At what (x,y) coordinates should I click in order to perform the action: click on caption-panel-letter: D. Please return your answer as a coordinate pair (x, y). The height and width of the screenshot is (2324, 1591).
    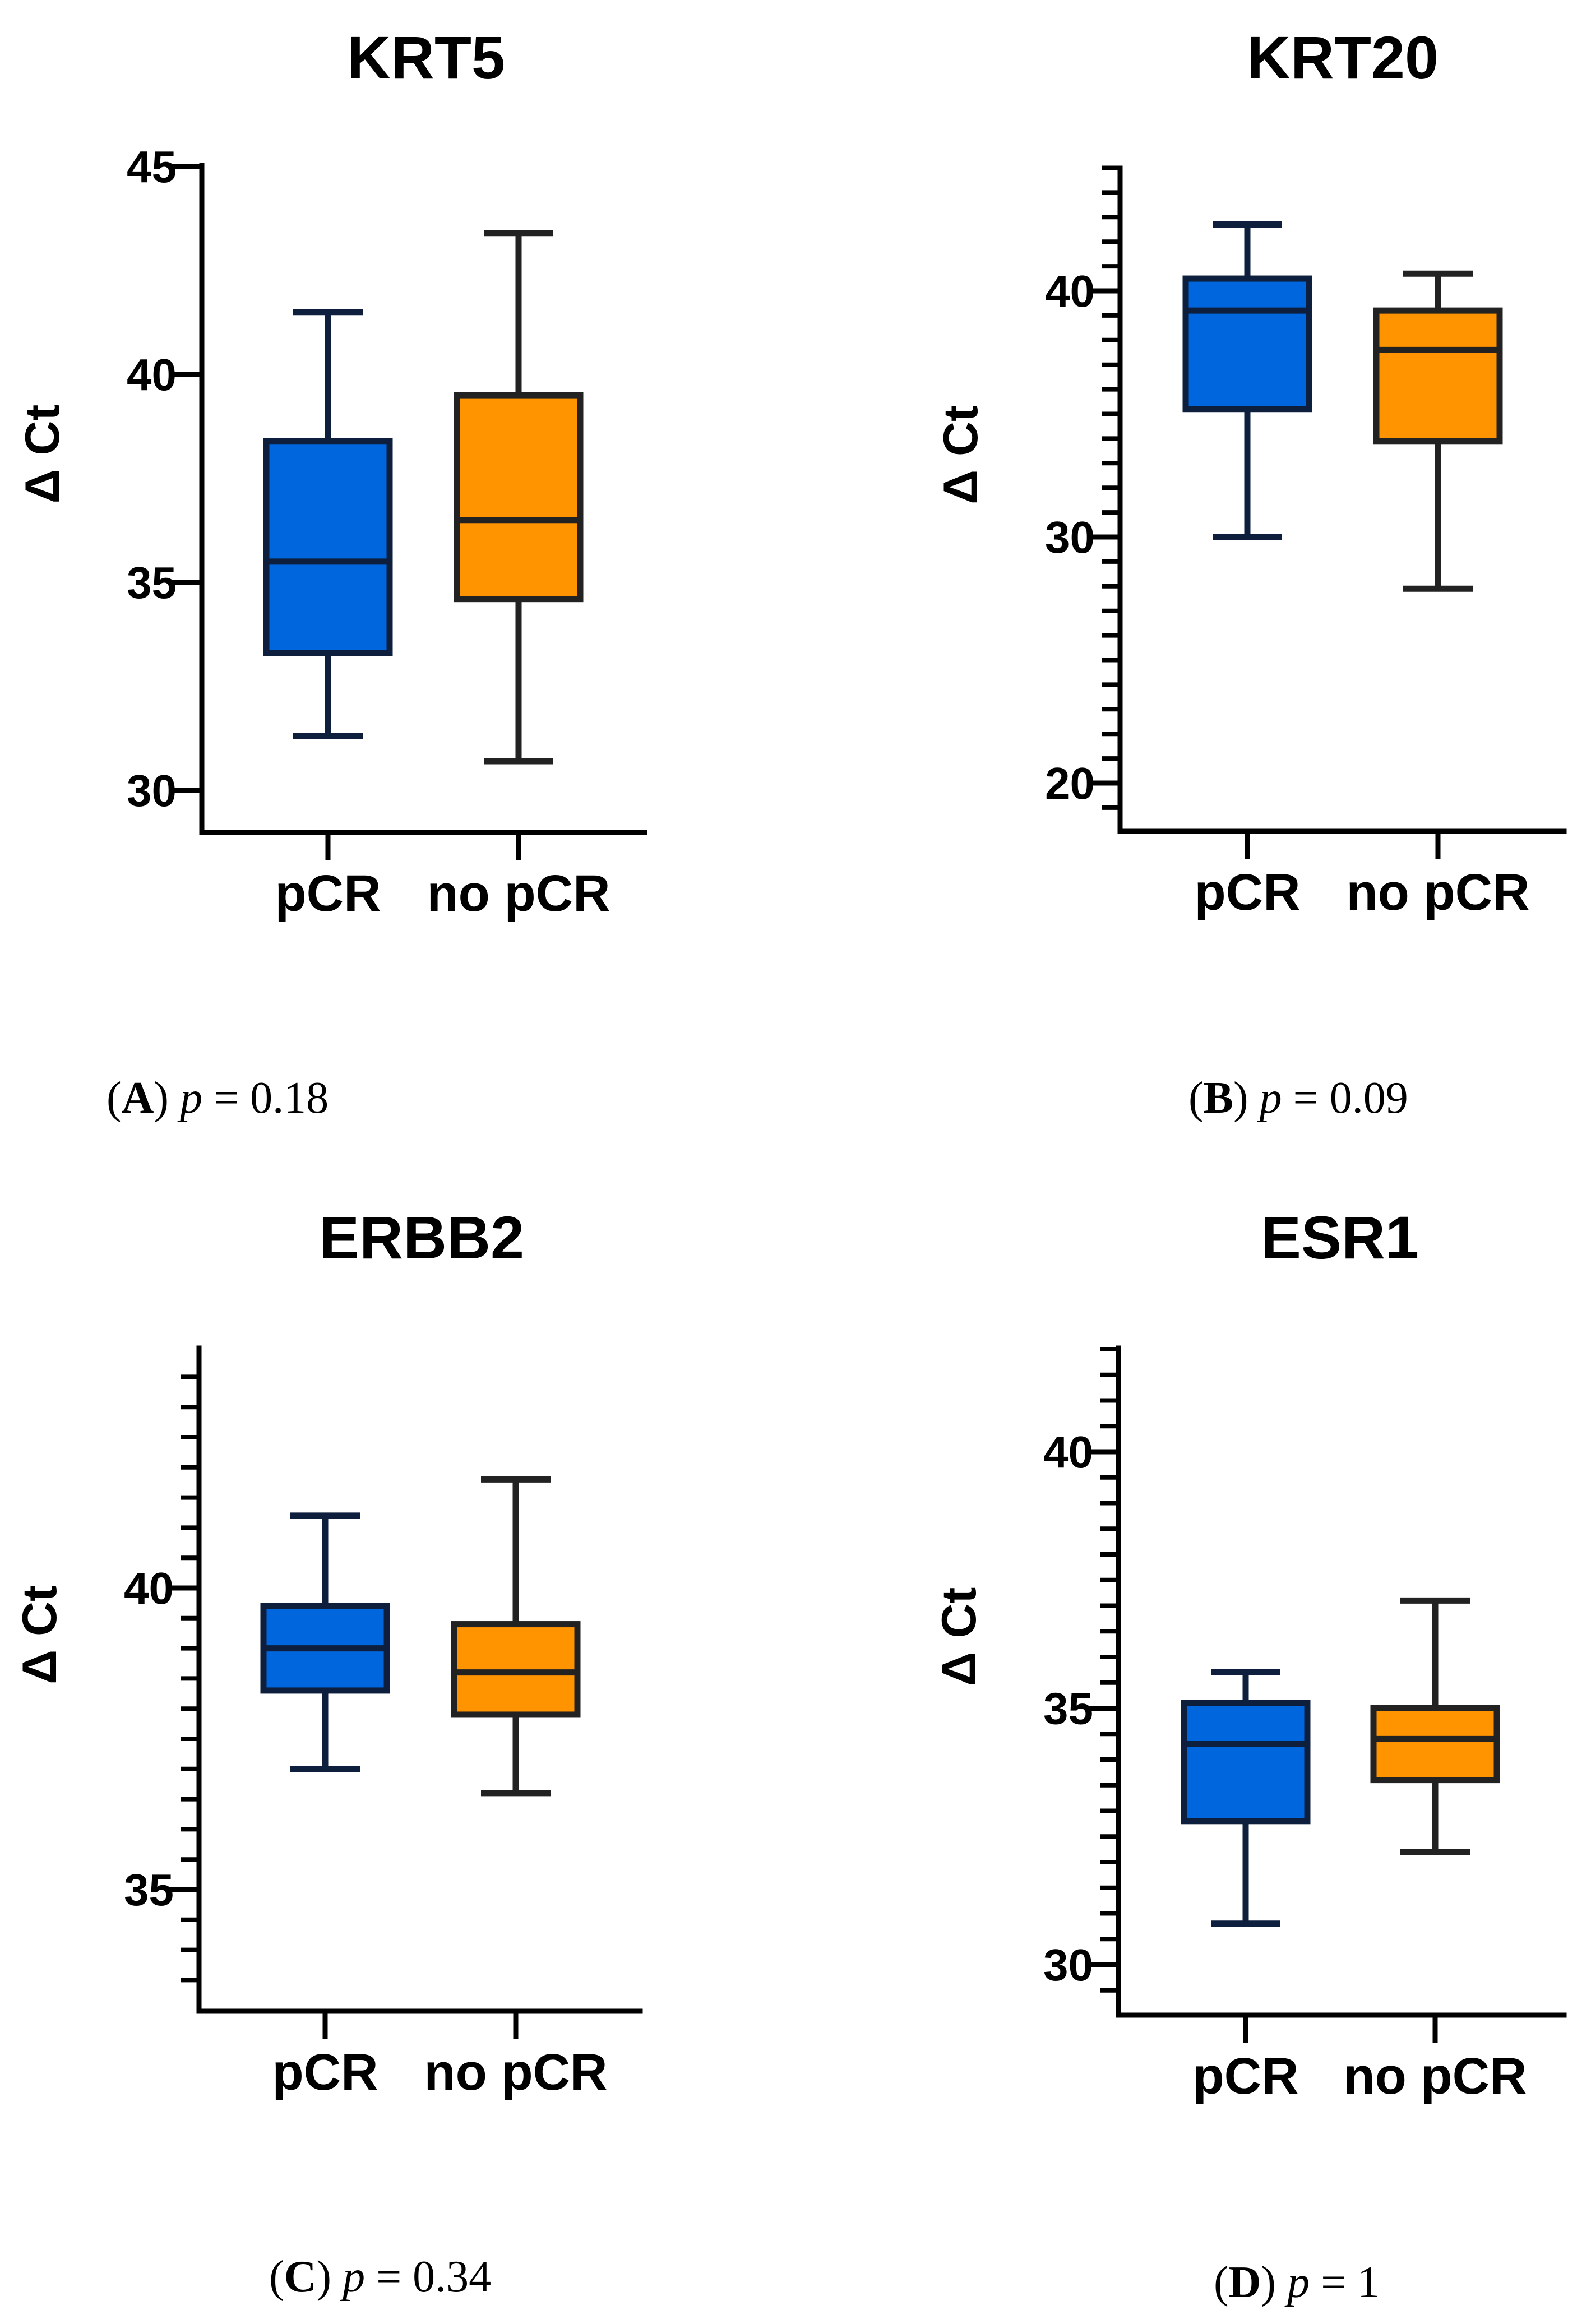
    Looking at the image, I should click on (1245, 2282).